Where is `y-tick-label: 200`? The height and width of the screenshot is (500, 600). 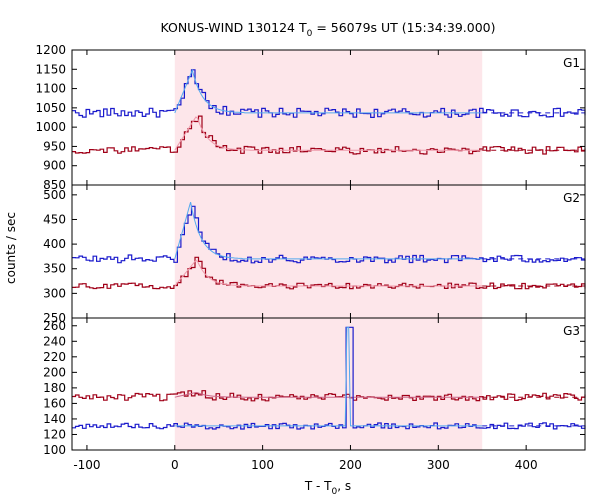 y-tick-label: 200 is located at coordinates (54, 372).